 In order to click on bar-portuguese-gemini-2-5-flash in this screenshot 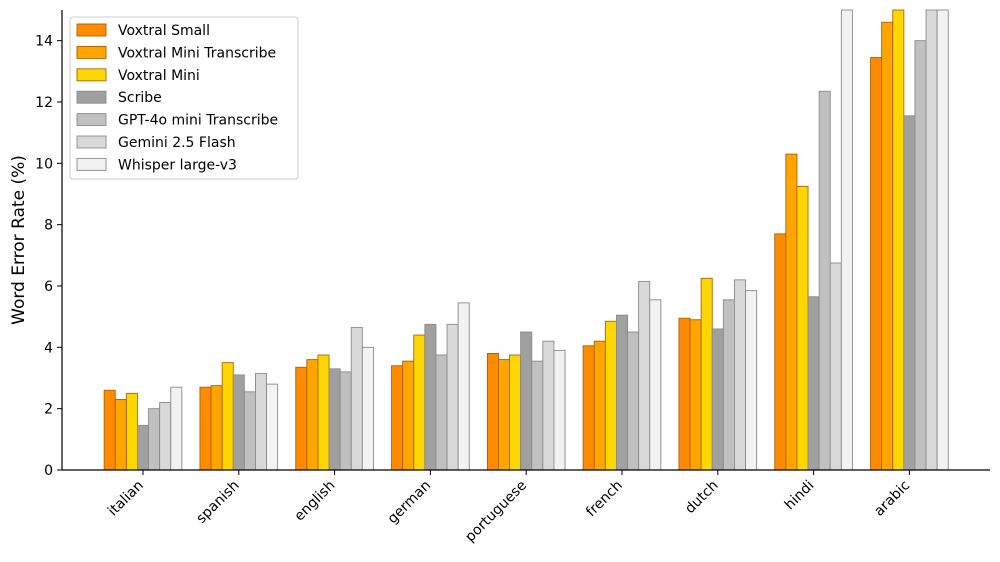, I will do `click(548, 405)`.